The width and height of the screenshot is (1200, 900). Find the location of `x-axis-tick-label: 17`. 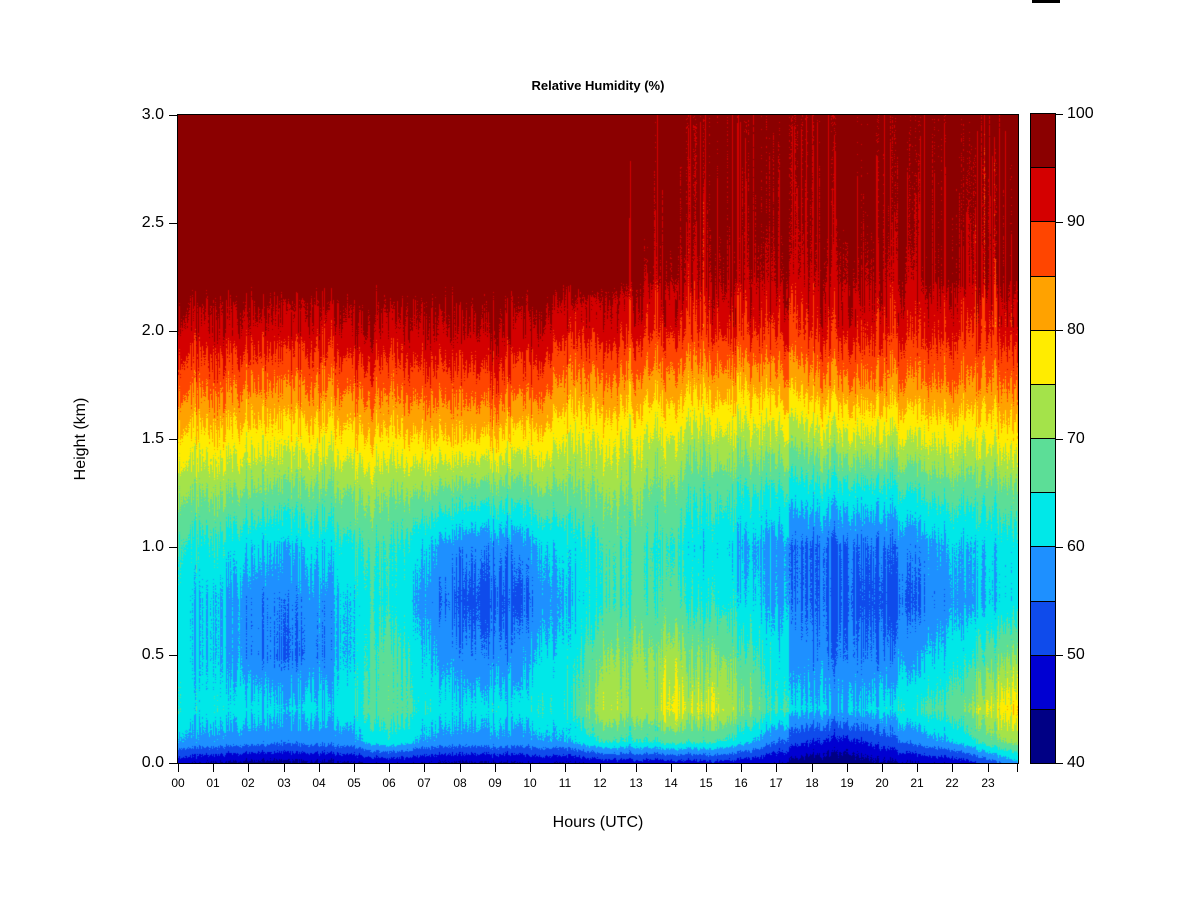

x-axis-tick-label: 17 is located at coordinates (776, 783).